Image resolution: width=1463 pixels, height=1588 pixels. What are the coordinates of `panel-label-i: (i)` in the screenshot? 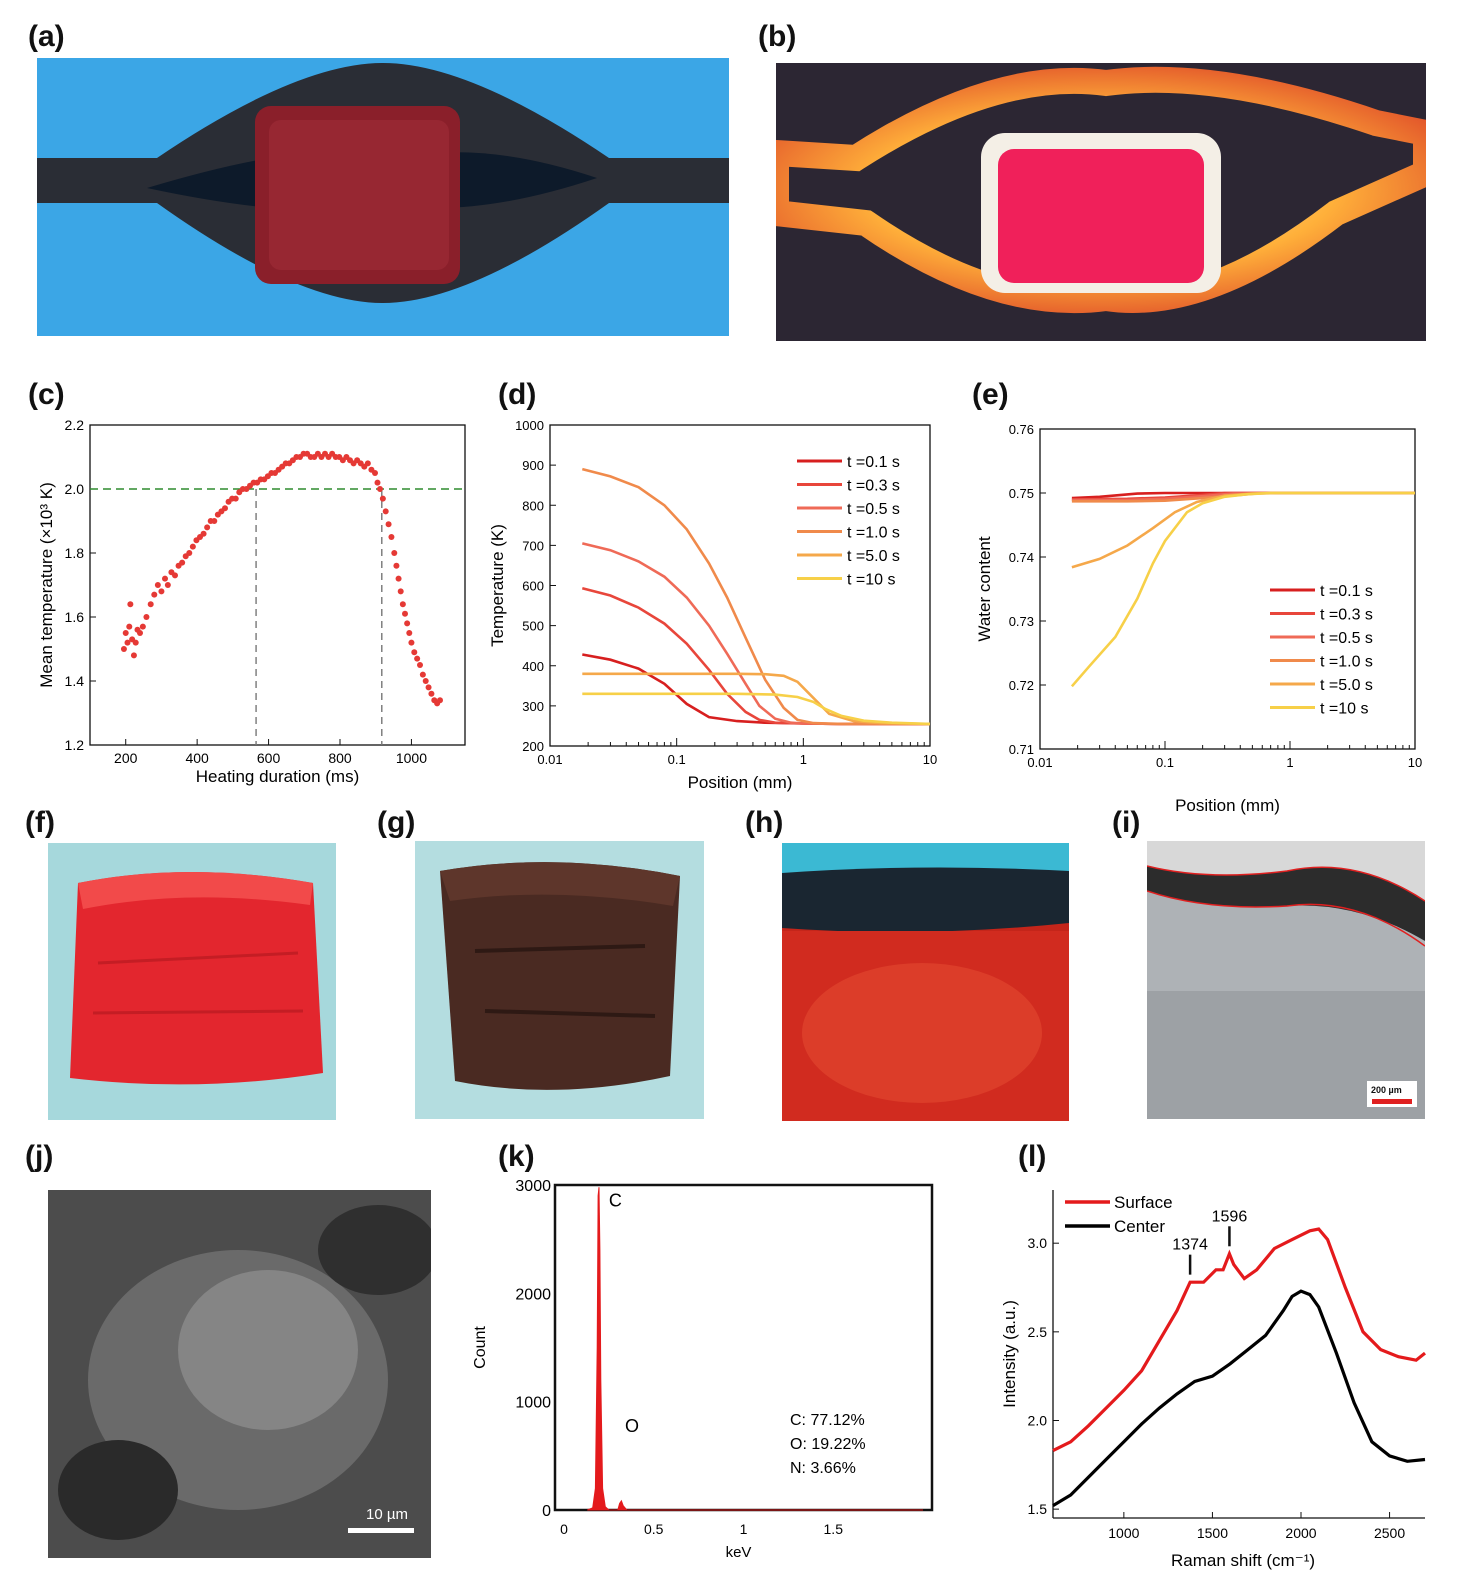 It's located at (1126, 822).